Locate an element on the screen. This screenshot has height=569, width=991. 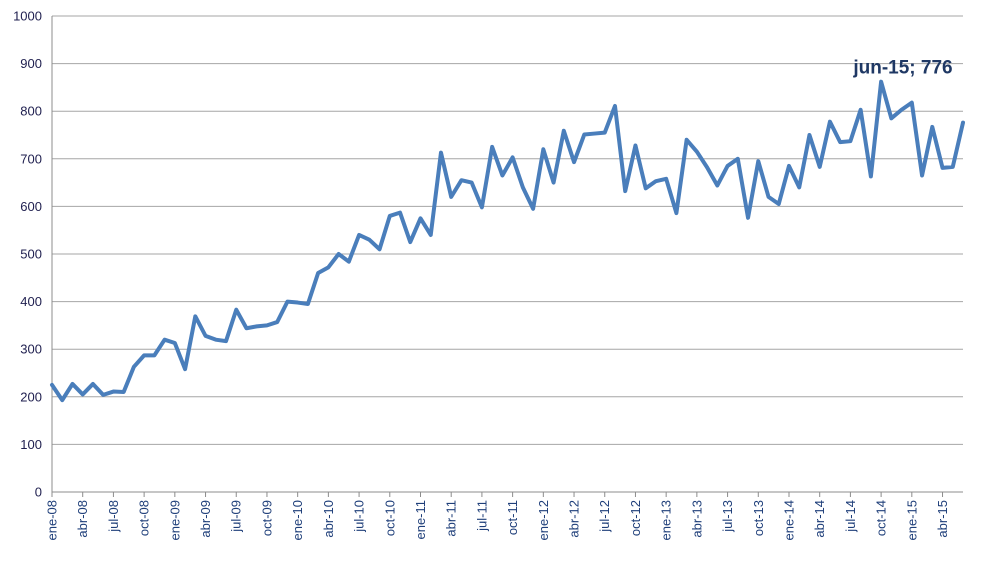
x-tick-label: oct-09 is located at coordinates (266, 518).